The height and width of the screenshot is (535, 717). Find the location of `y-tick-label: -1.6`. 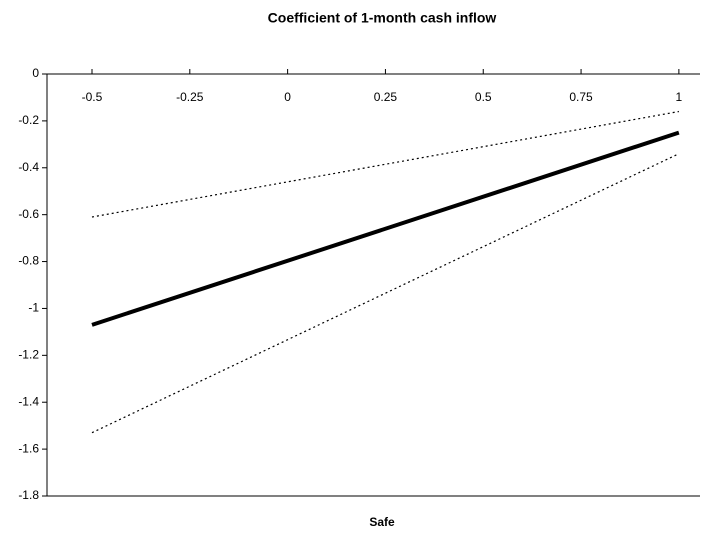

y-tick-label: -1.6 is located at coordinates (28, 448).